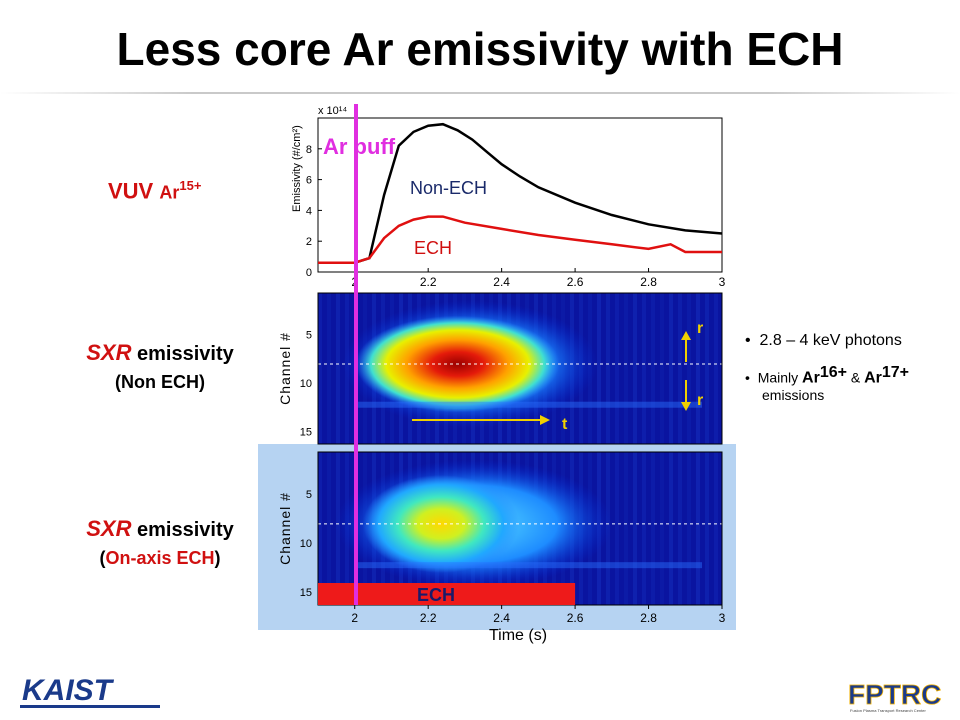 The height and width of the screenshot is (720, 960). Describe the element at coordinates (309, 150) in the screenshot. I see `vuv-ytick-label: 8` at that location.